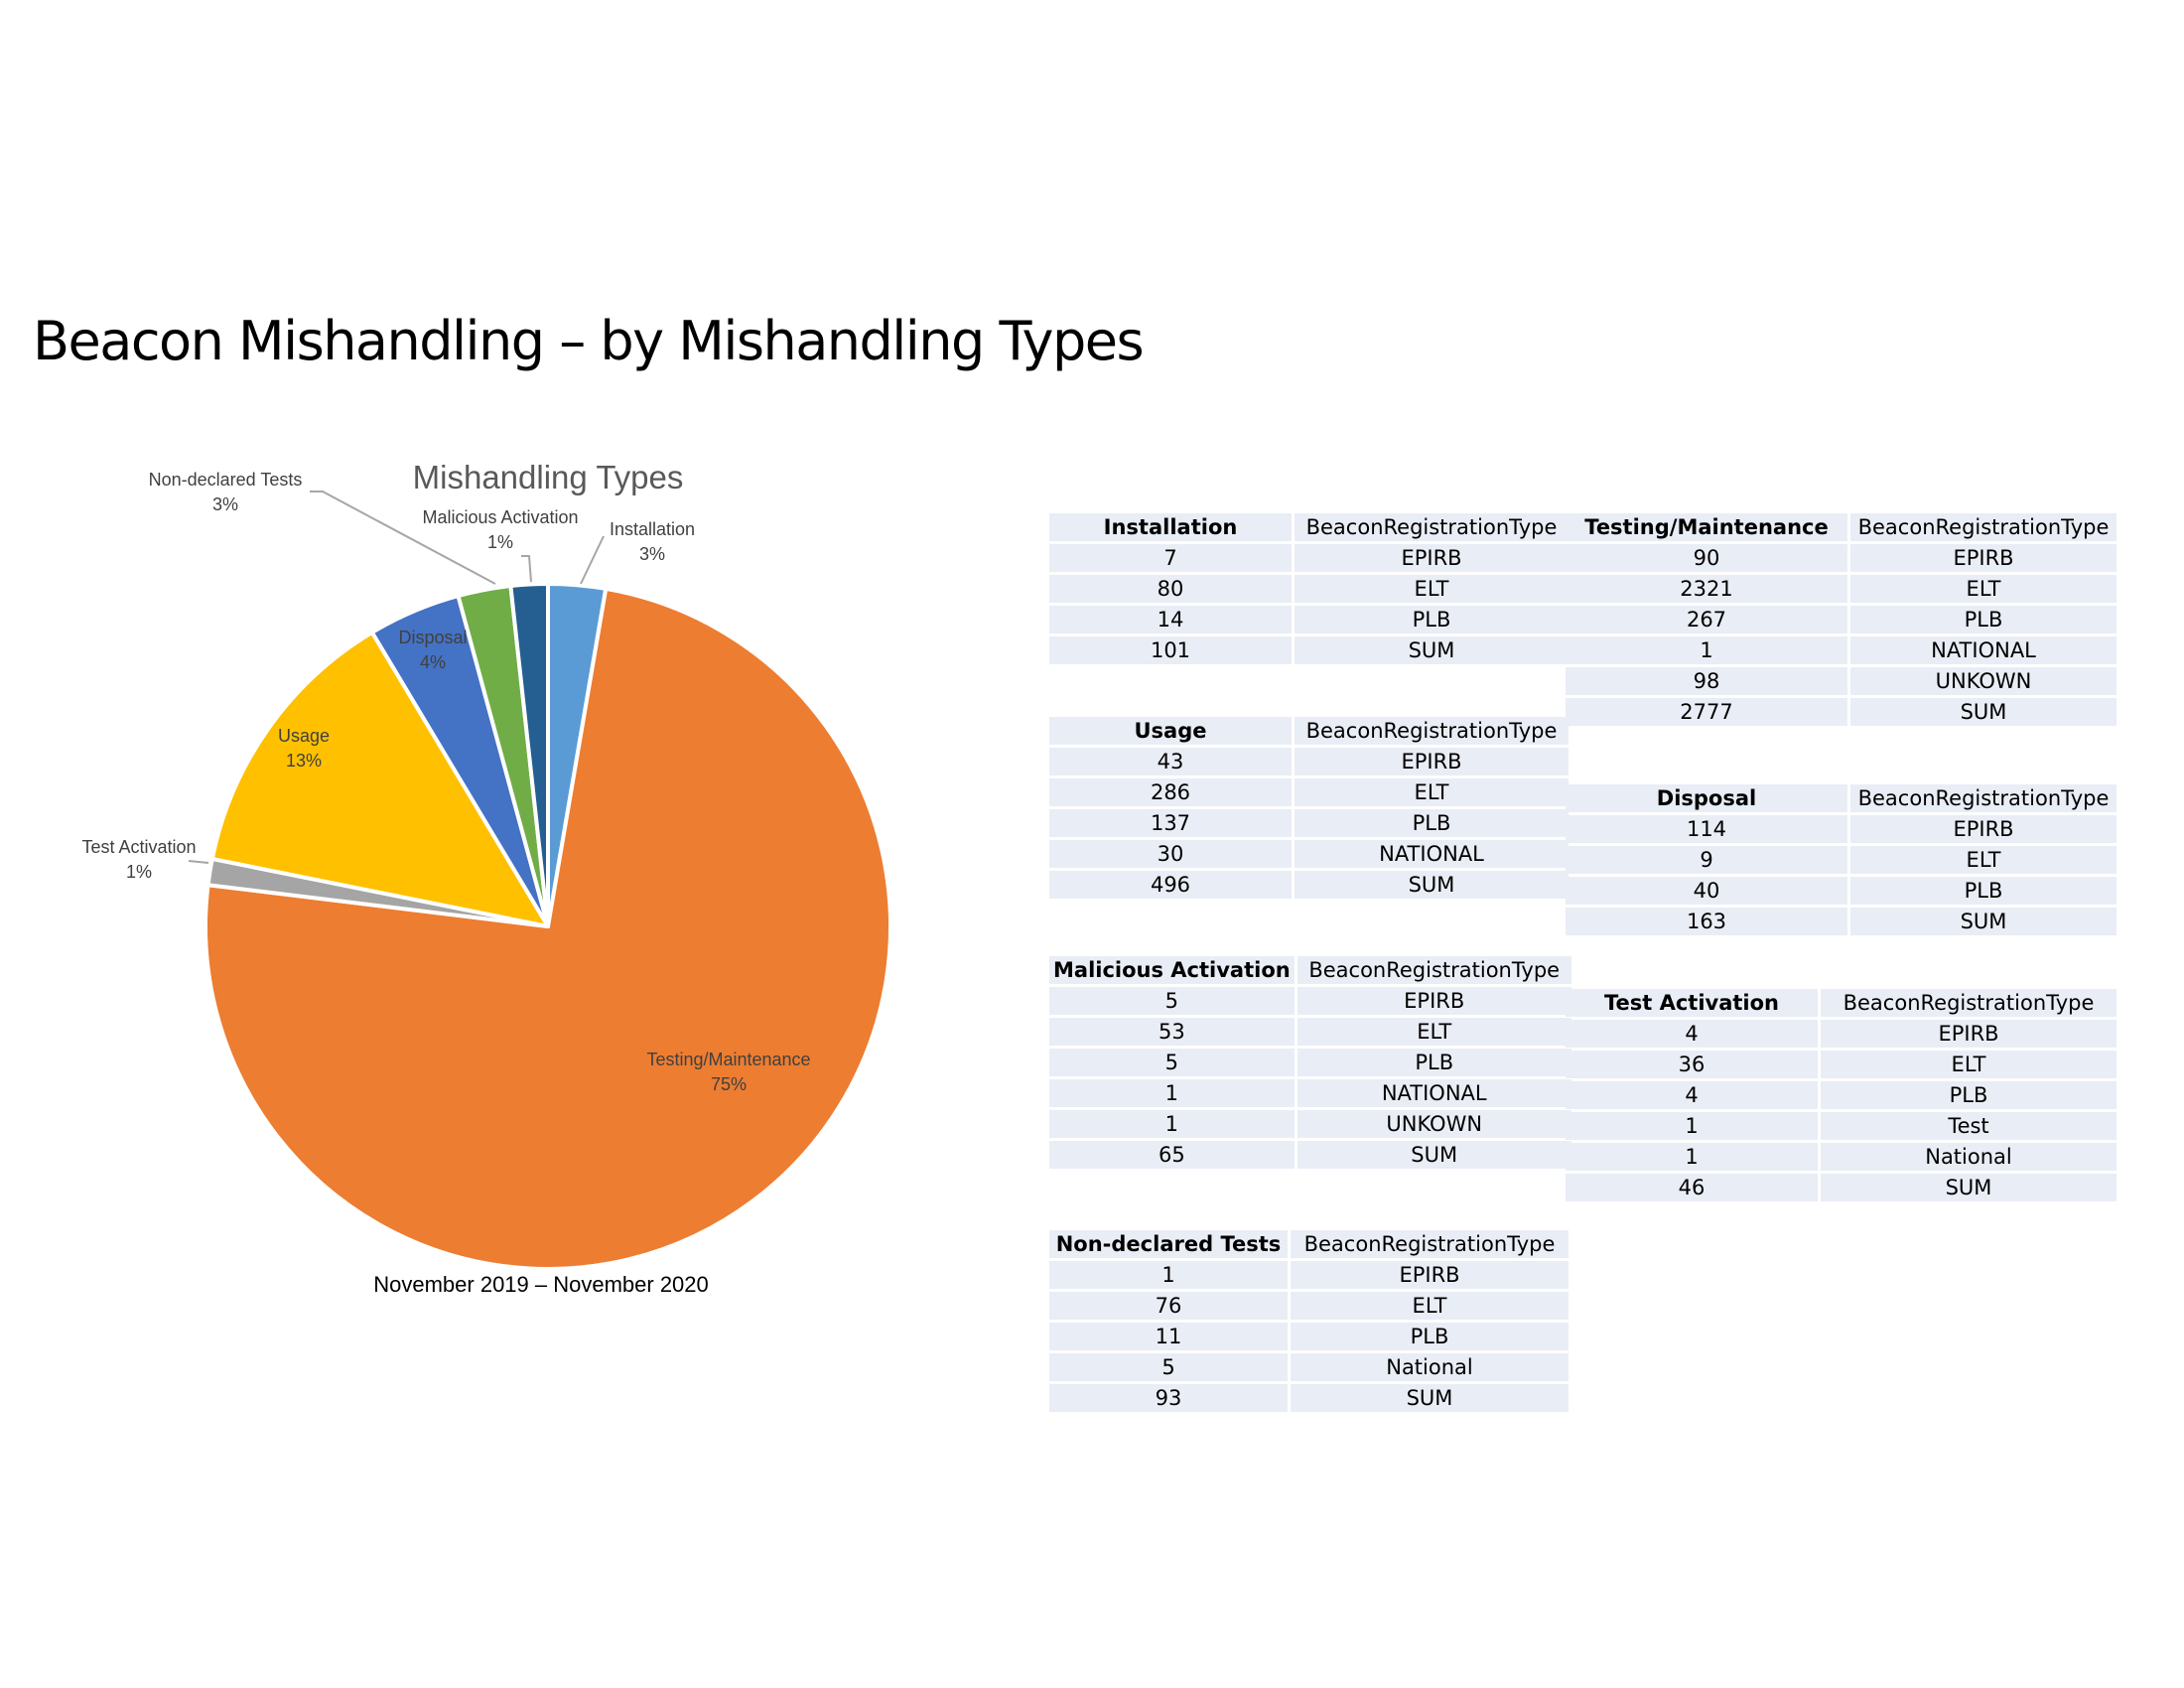 The image size is (2184, 1688). I want to click on table-row: 4 PLB, so click(1841, 1095).